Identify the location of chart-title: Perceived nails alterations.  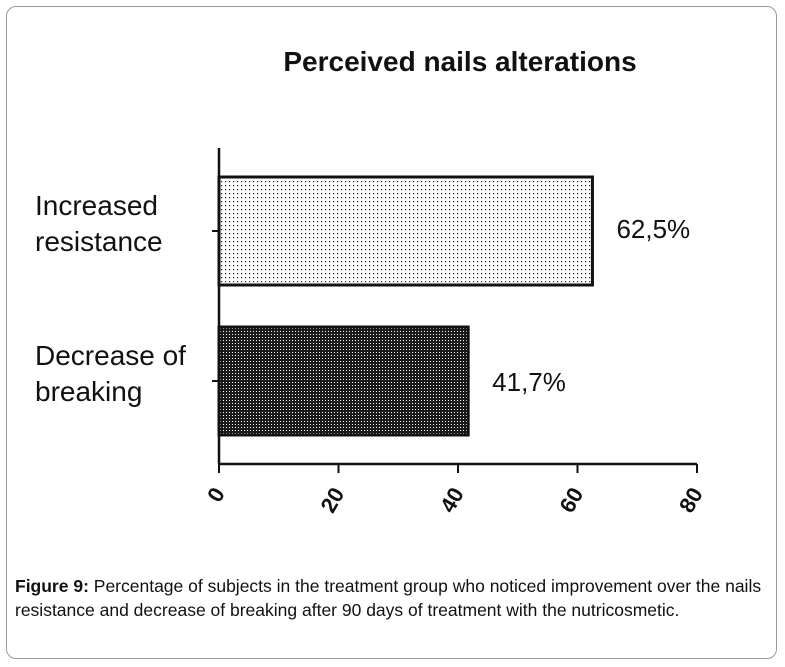
(459, 61).